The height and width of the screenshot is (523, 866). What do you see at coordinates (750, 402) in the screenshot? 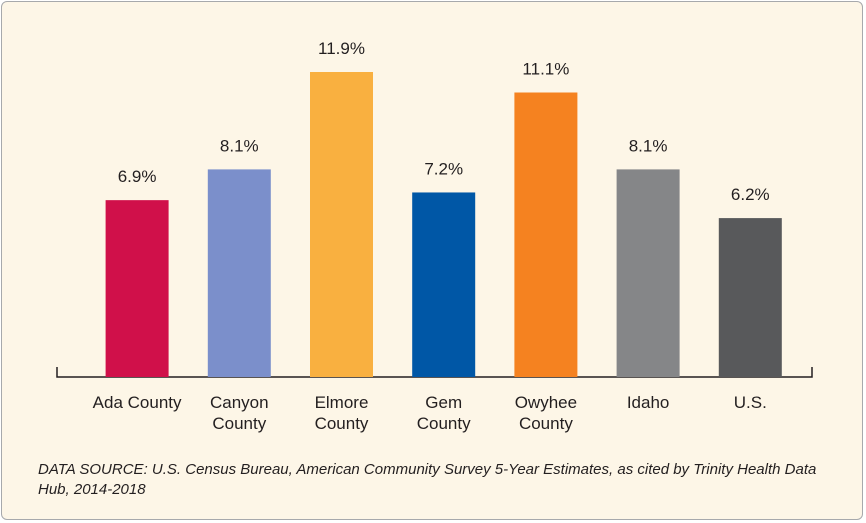
I see `x-tick-label: U.S.` at bounding box center [750, 402].